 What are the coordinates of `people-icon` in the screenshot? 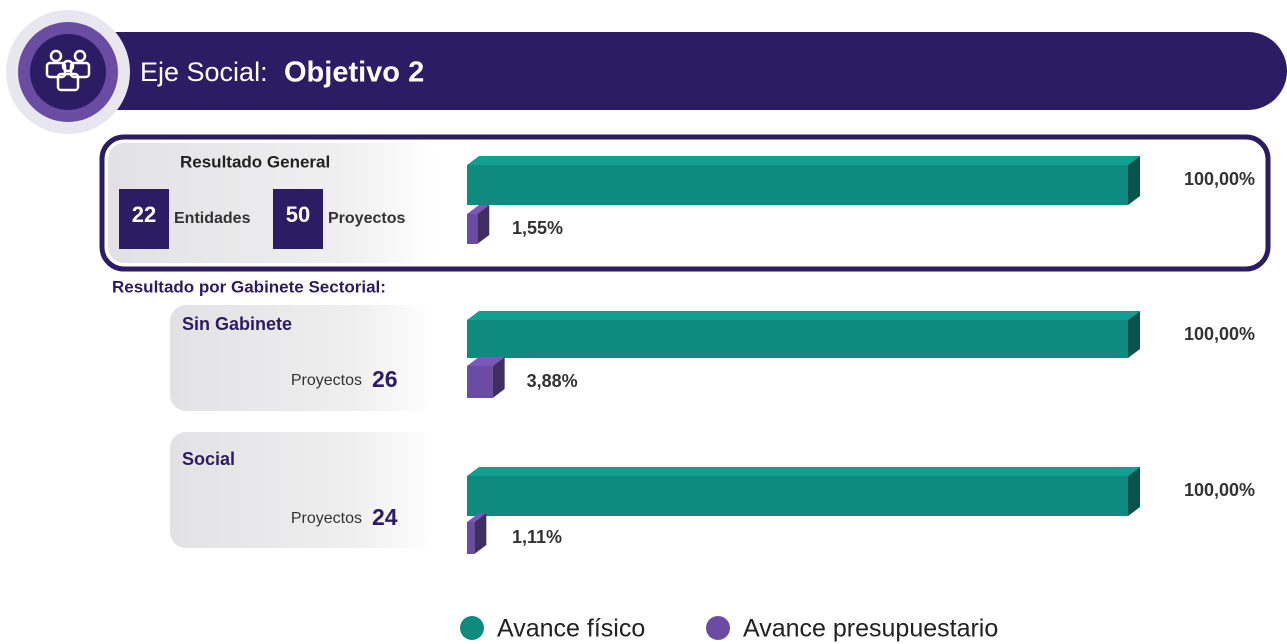 It's located at (68, 70).